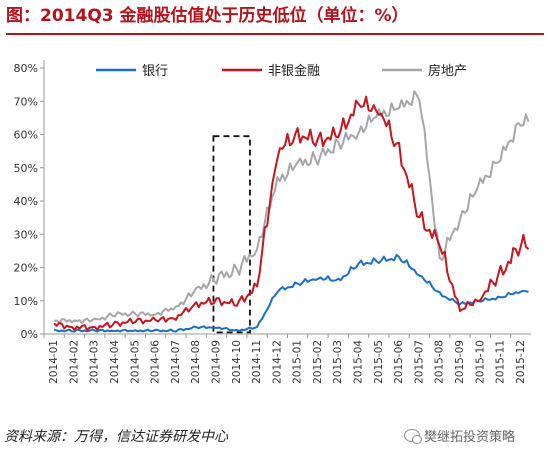  Describe the element at coordinates (470, 437) in the screenshot. I see `brand-label: 樊继拓投资策略` at that location.